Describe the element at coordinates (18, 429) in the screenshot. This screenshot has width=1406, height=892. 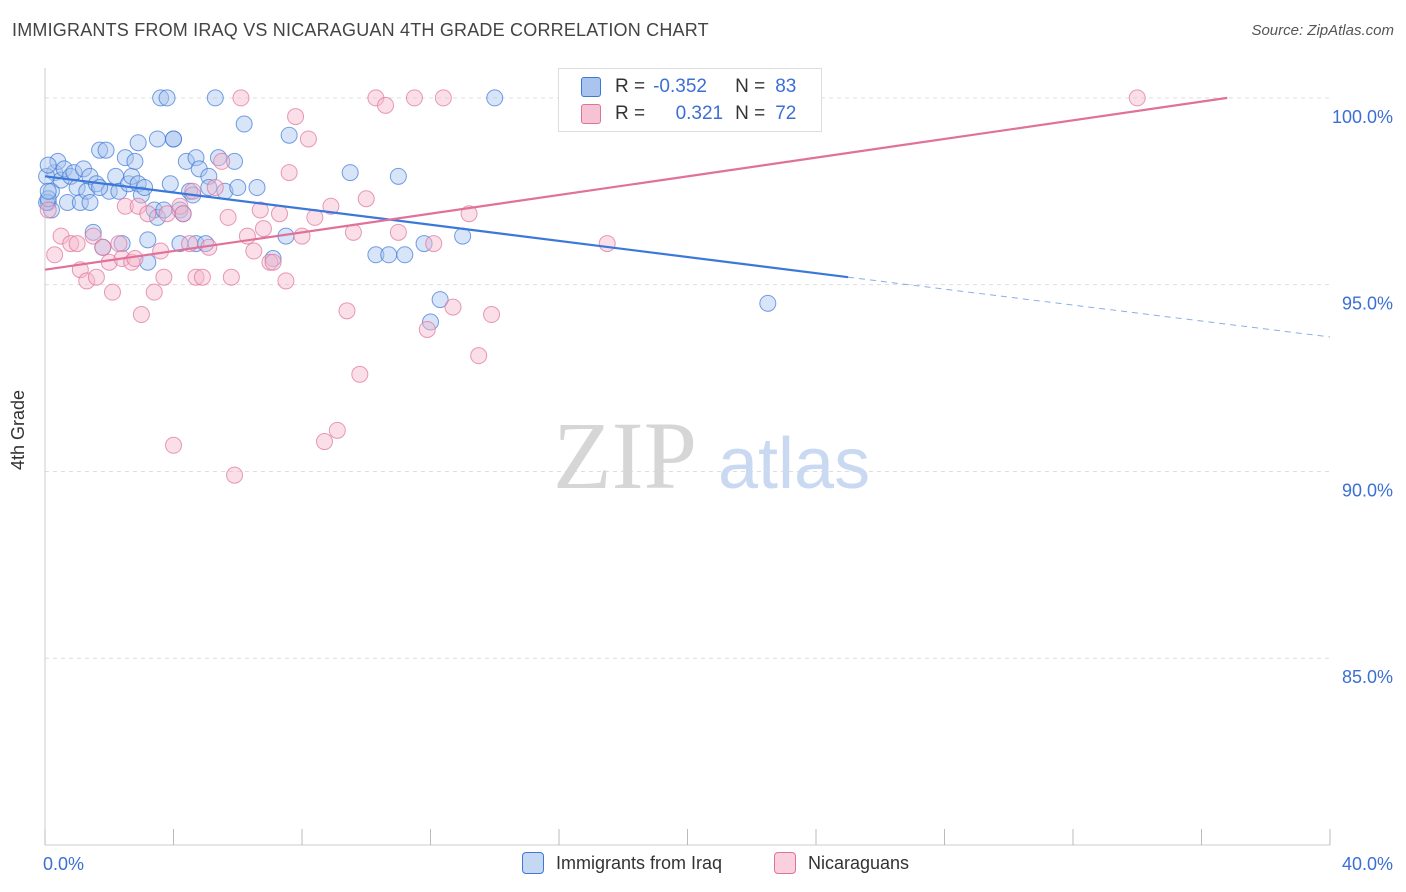
I see `y-axis-label: 4th Grade` at that location.